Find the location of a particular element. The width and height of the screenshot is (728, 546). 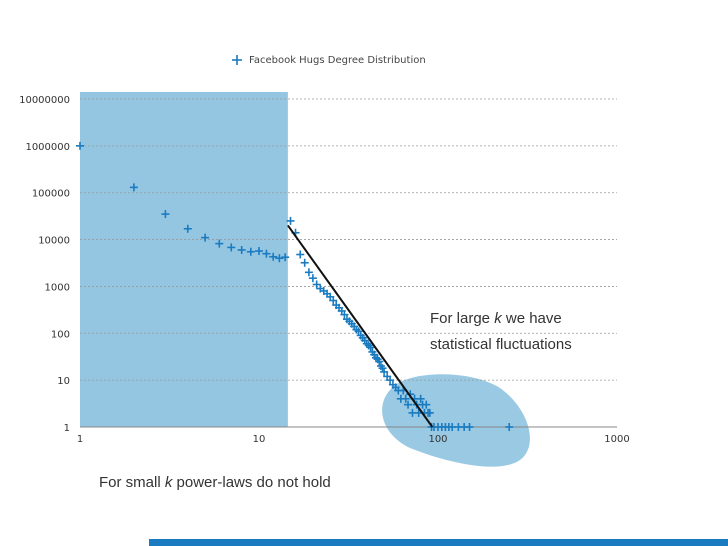

small-k-annotation: For small k power-laws do not hold is located at coordinates (215, 482).